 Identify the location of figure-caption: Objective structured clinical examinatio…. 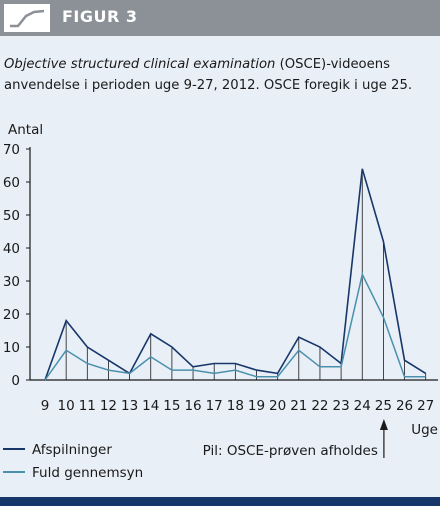
(221, 75).